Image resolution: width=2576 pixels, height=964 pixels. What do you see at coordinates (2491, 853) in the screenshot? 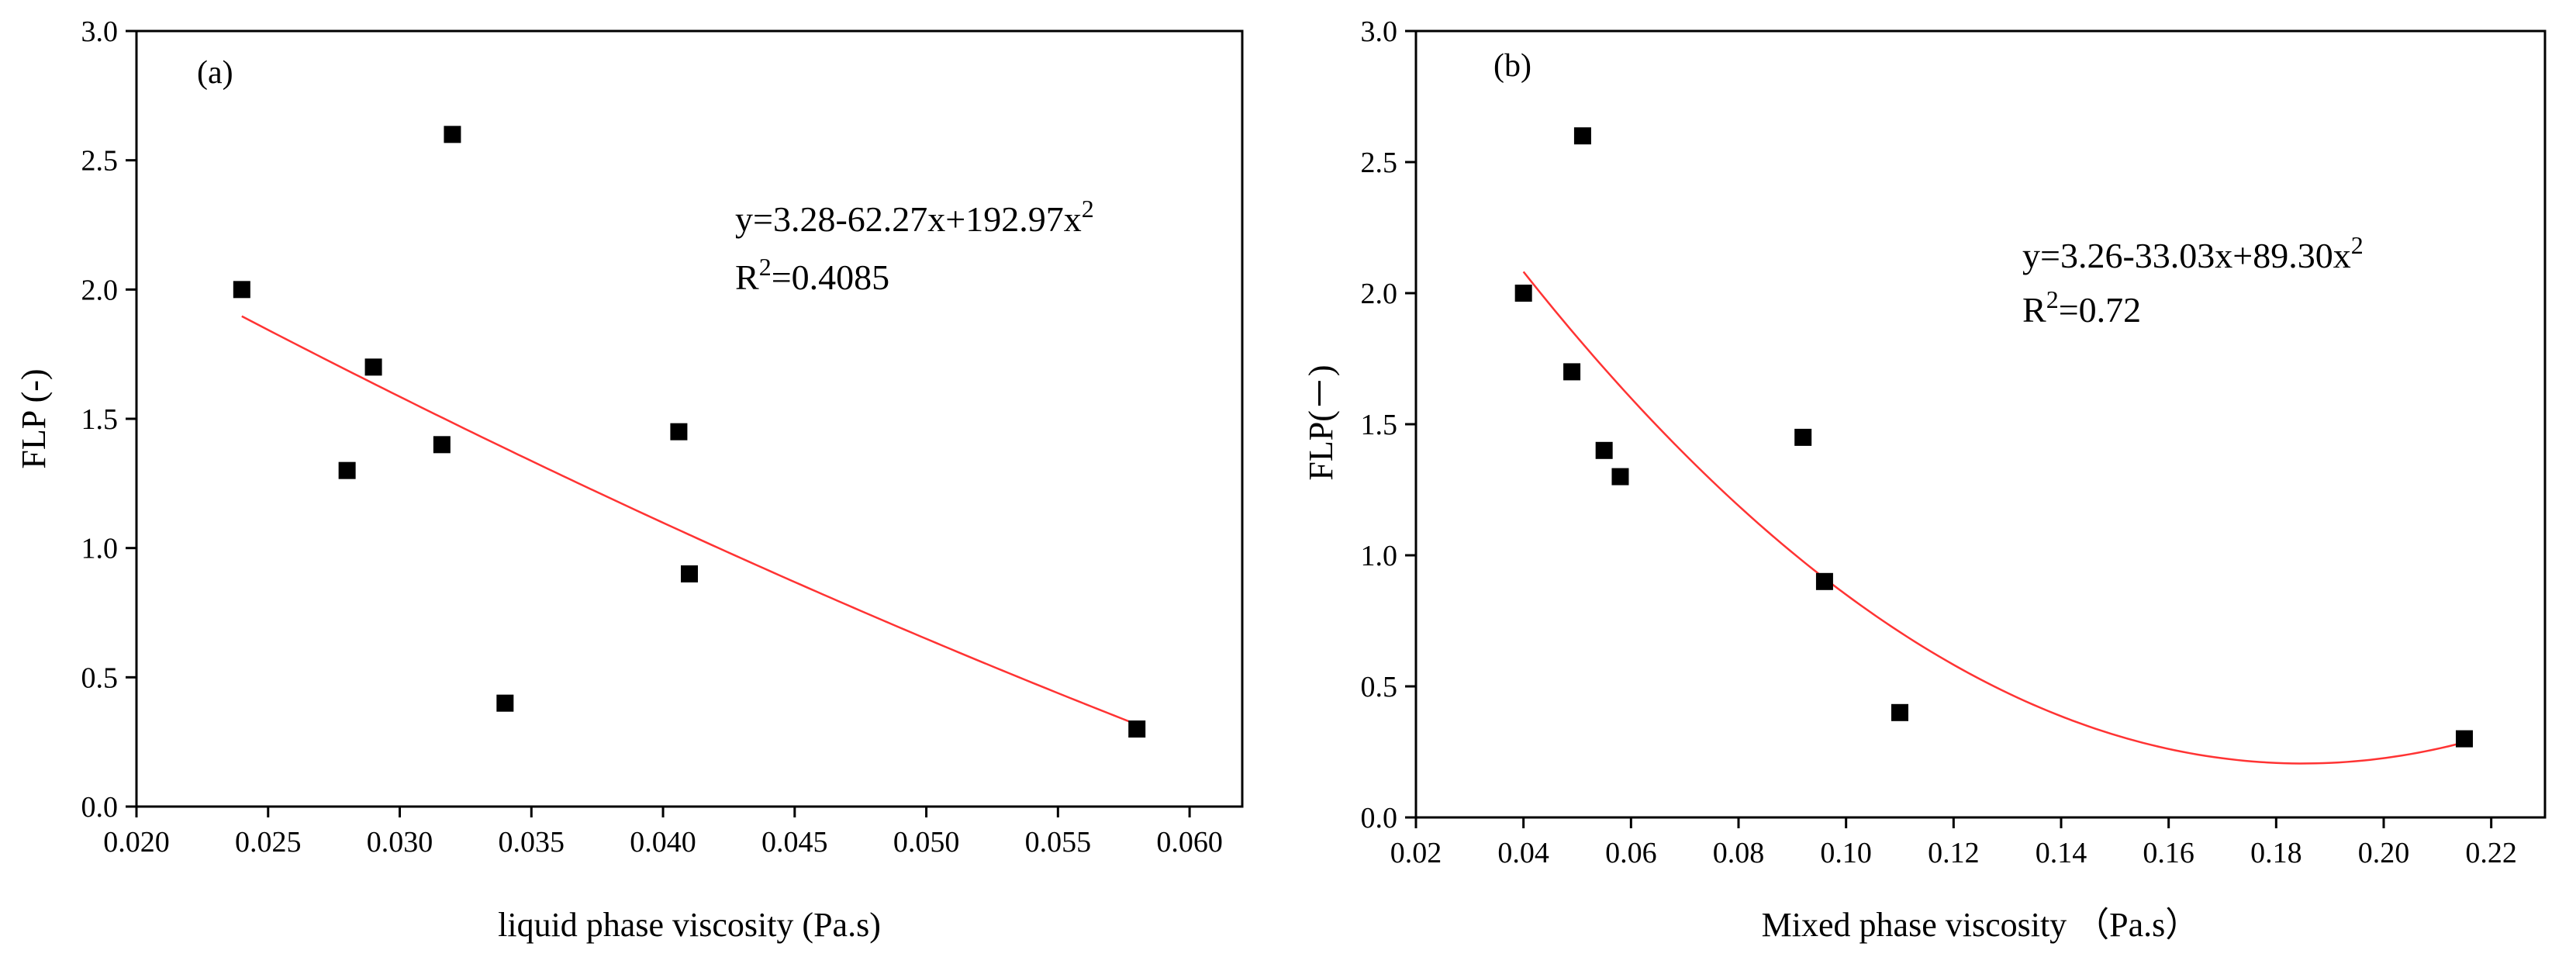
I see `panel-b-x-tick-label: 0.22` at bounding box center [2491, 853].